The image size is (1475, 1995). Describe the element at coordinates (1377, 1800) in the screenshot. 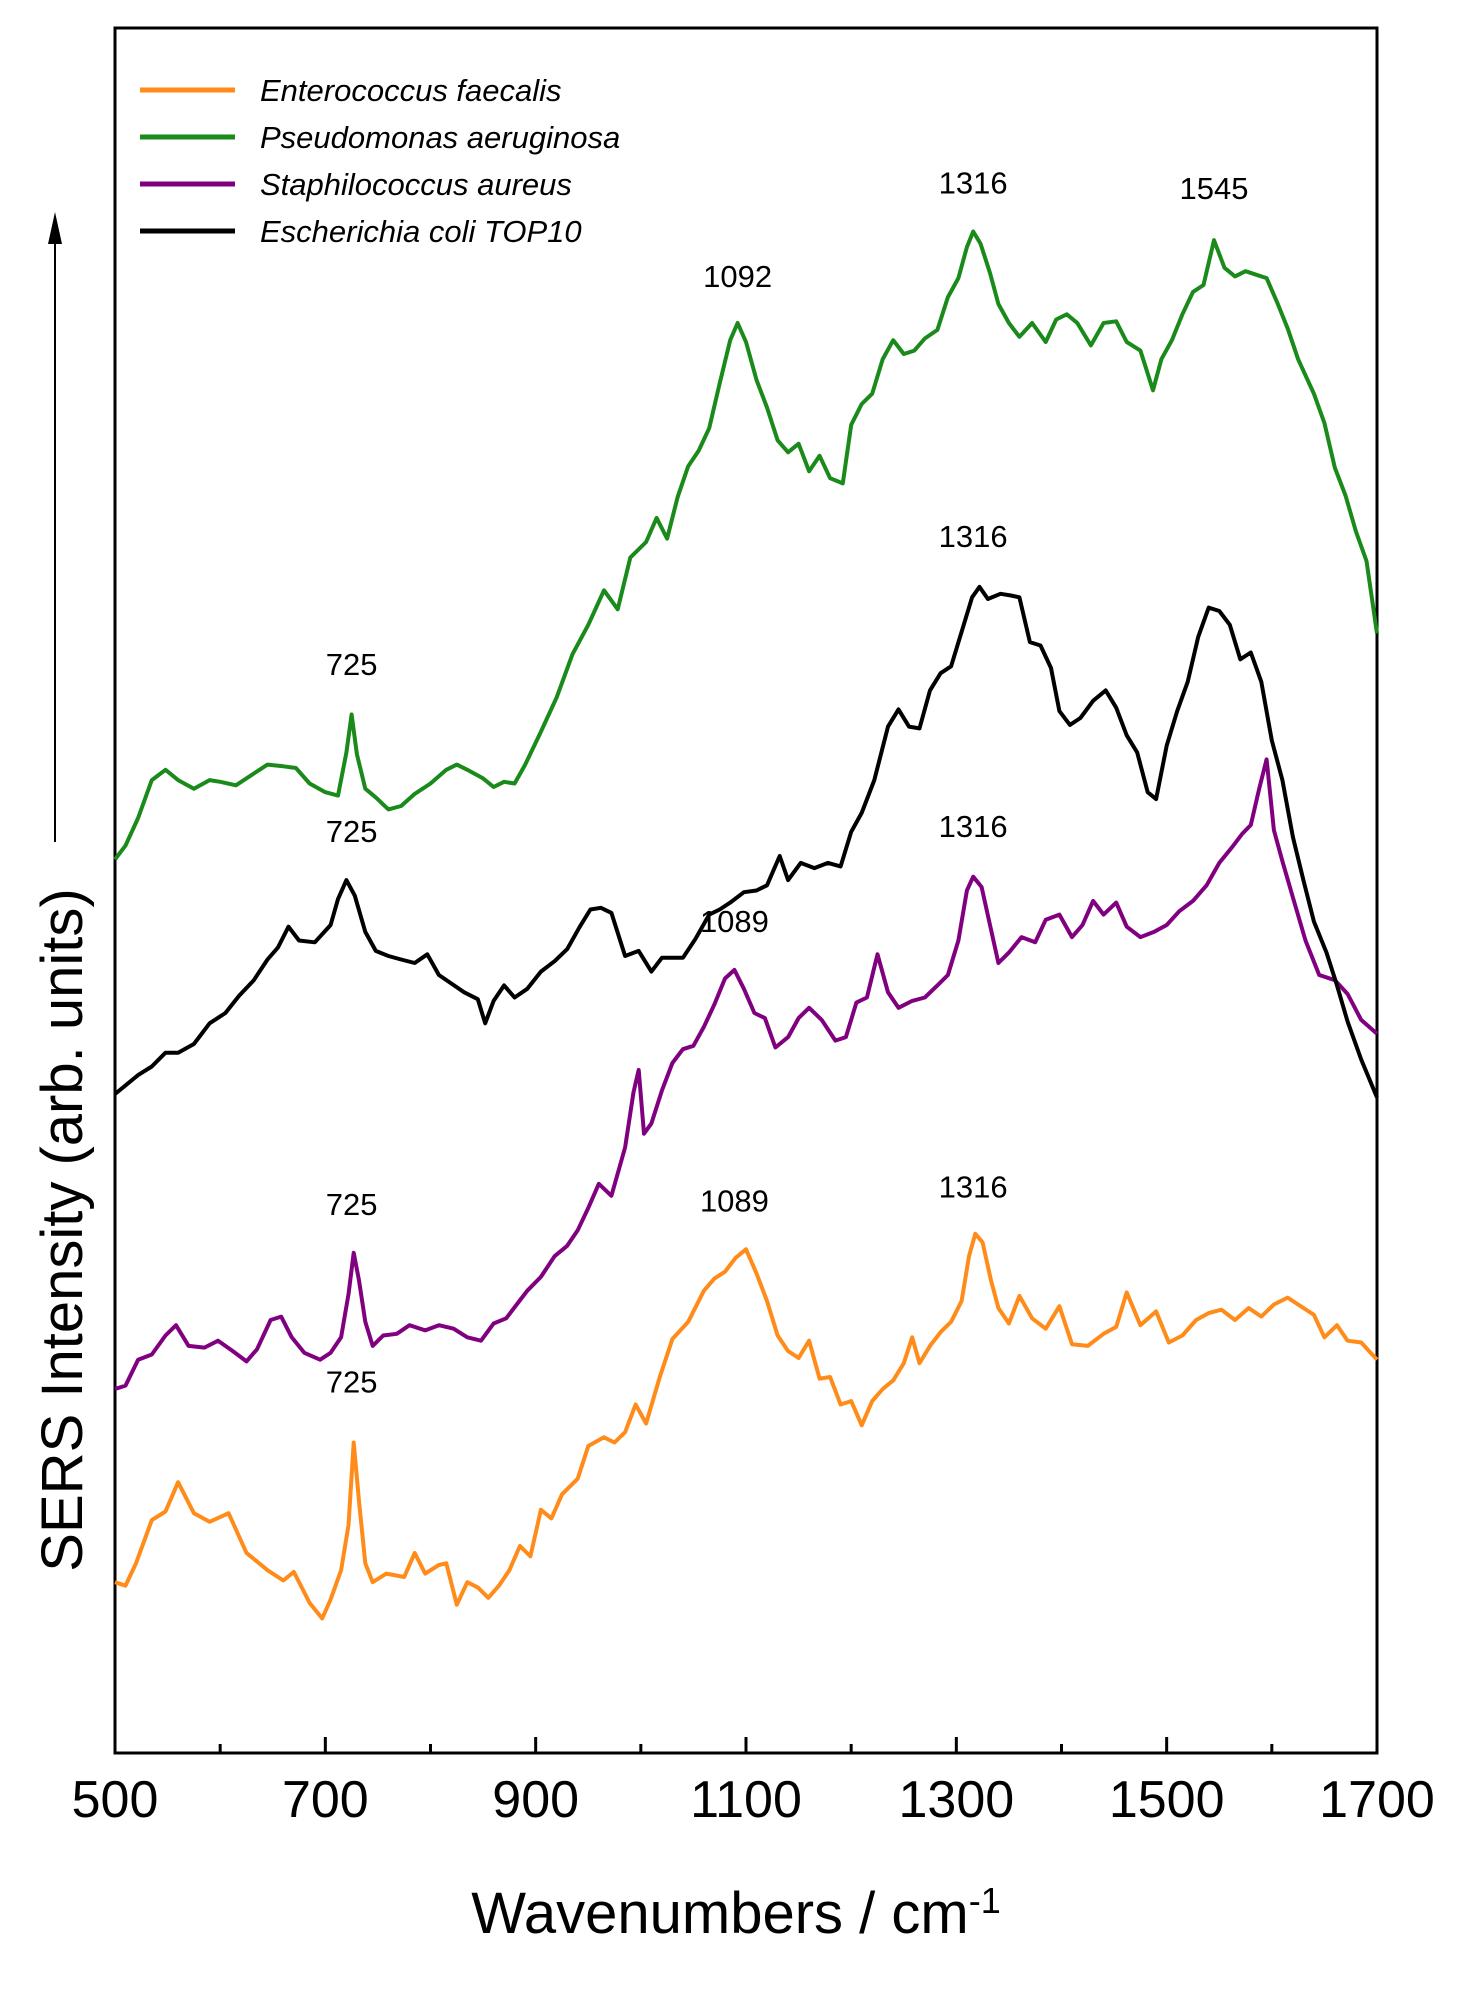

I see `x-tick-label-1700: 1700` at that location.